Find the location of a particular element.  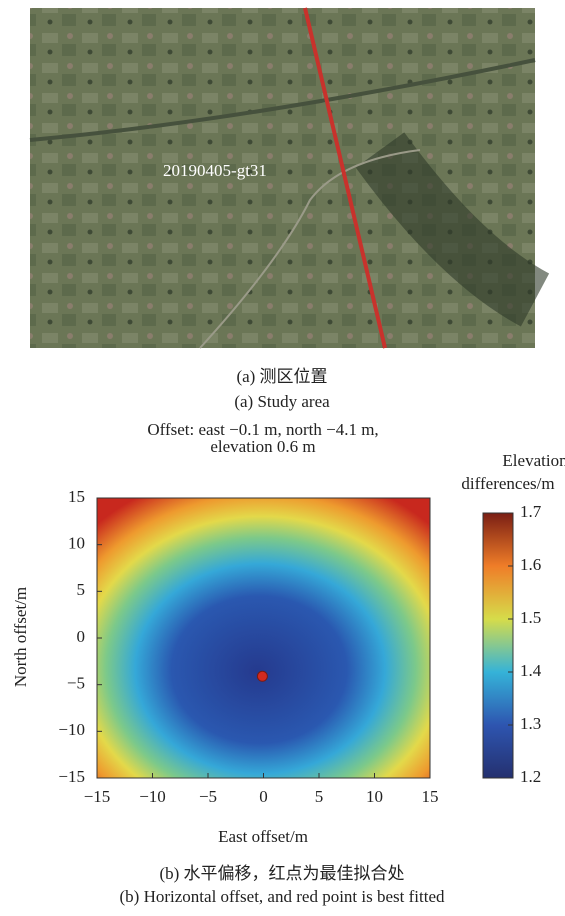

caption: (a) 测区位置 is located at coordinates (281, 376).